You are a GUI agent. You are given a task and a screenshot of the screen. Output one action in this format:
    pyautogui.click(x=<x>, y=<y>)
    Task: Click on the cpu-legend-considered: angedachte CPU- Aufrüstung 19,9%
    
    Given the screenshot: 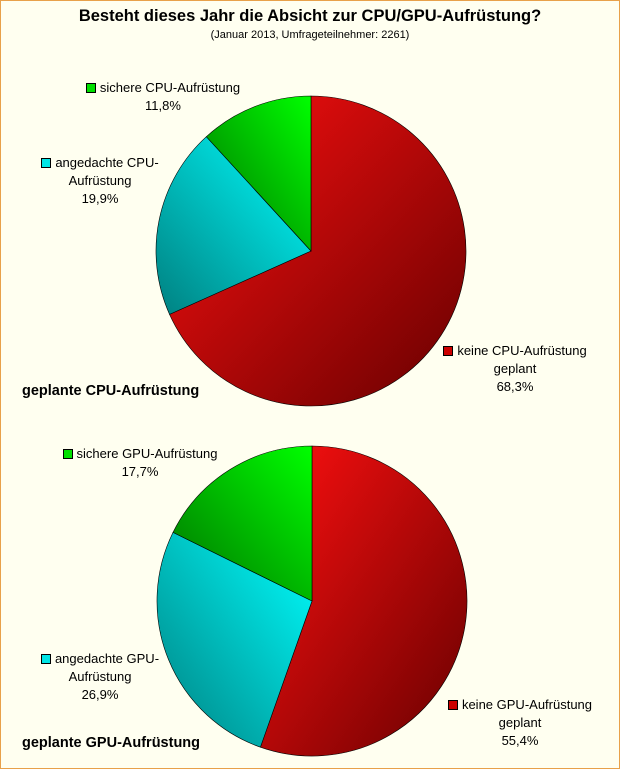 What is the action you would take?
    pyautogui.click(x=100, y=181)
    